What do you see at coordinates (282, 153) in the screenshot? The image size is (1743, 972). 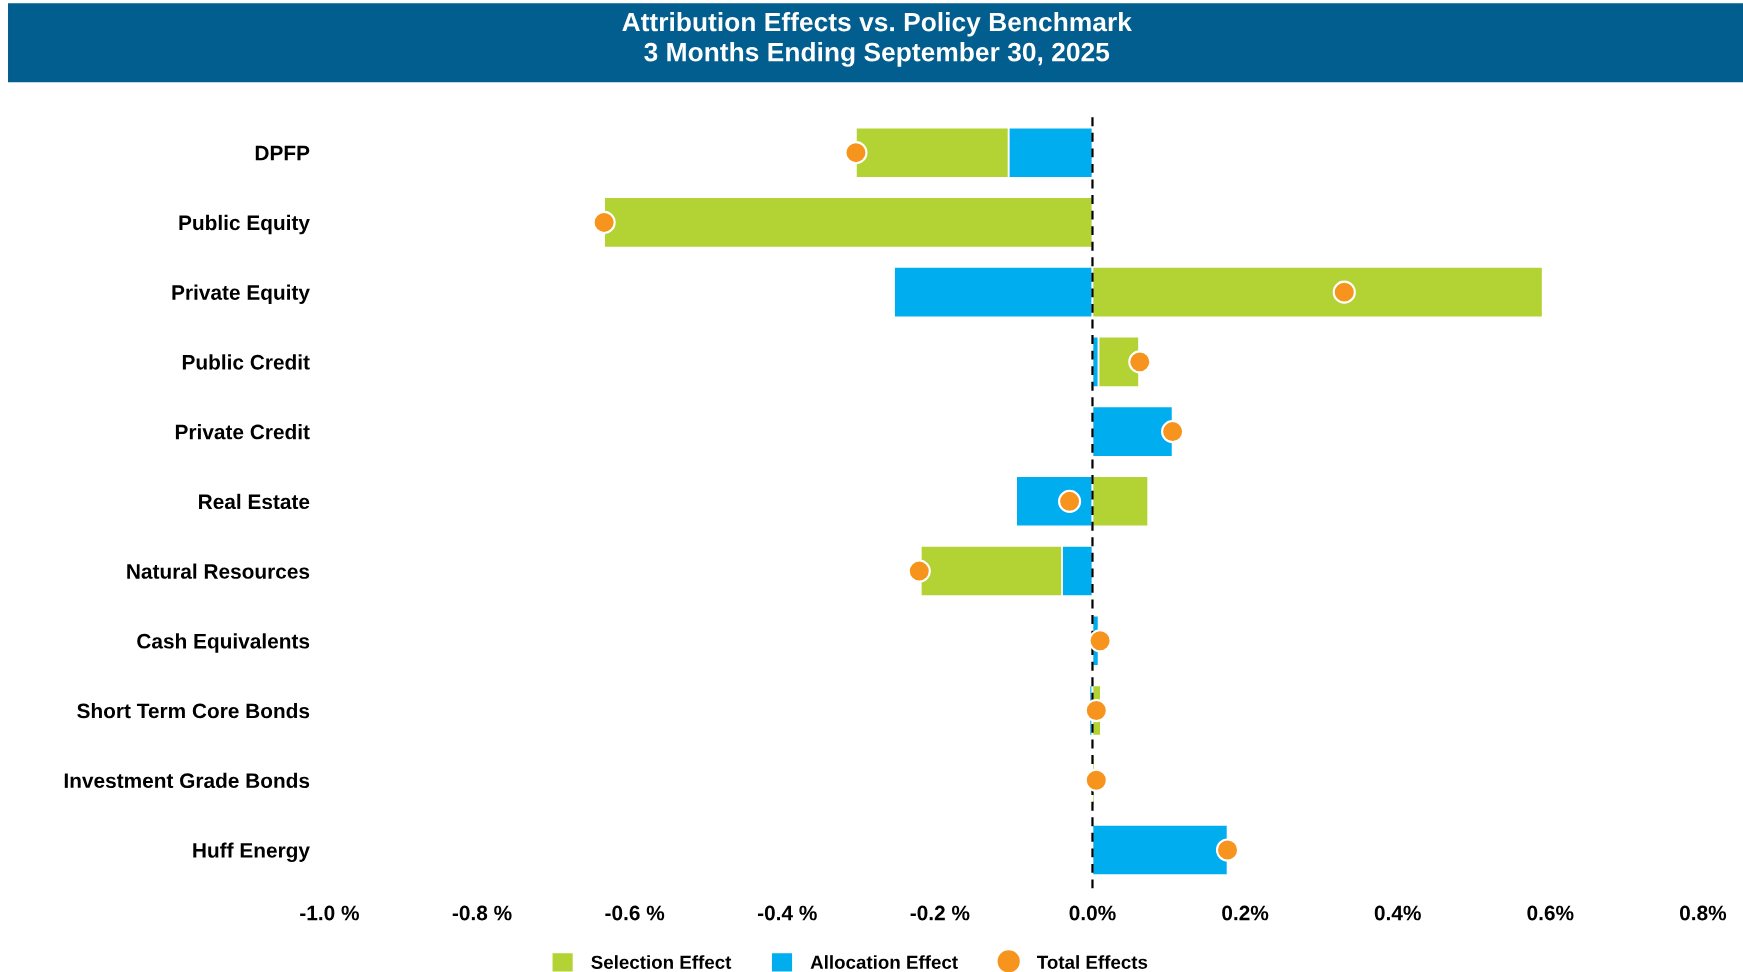 I see `y-tick-label: DPFP` at bounding box center [282, 153].